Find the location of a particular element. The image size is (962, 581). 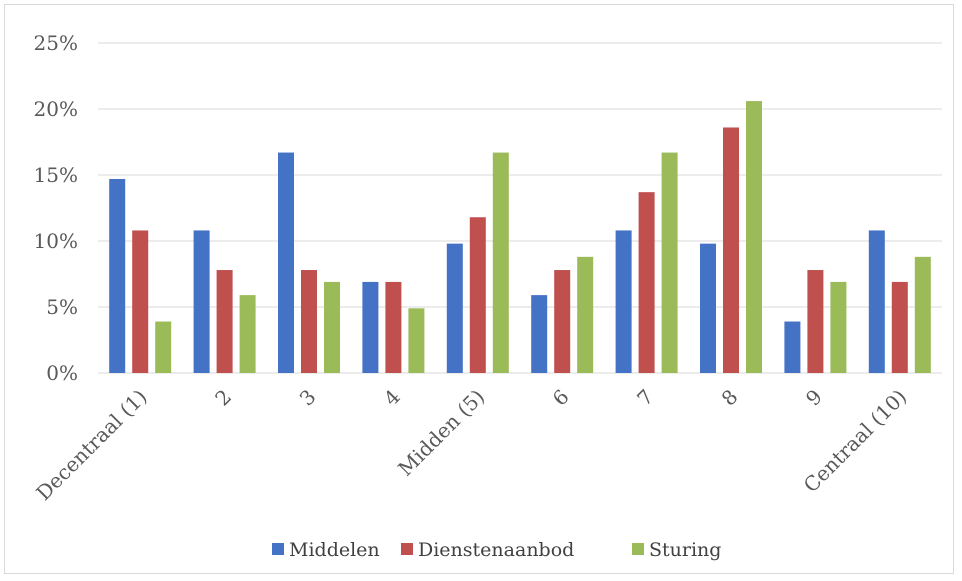

x-tick-label: 9 is located at coordinates (814, 398).